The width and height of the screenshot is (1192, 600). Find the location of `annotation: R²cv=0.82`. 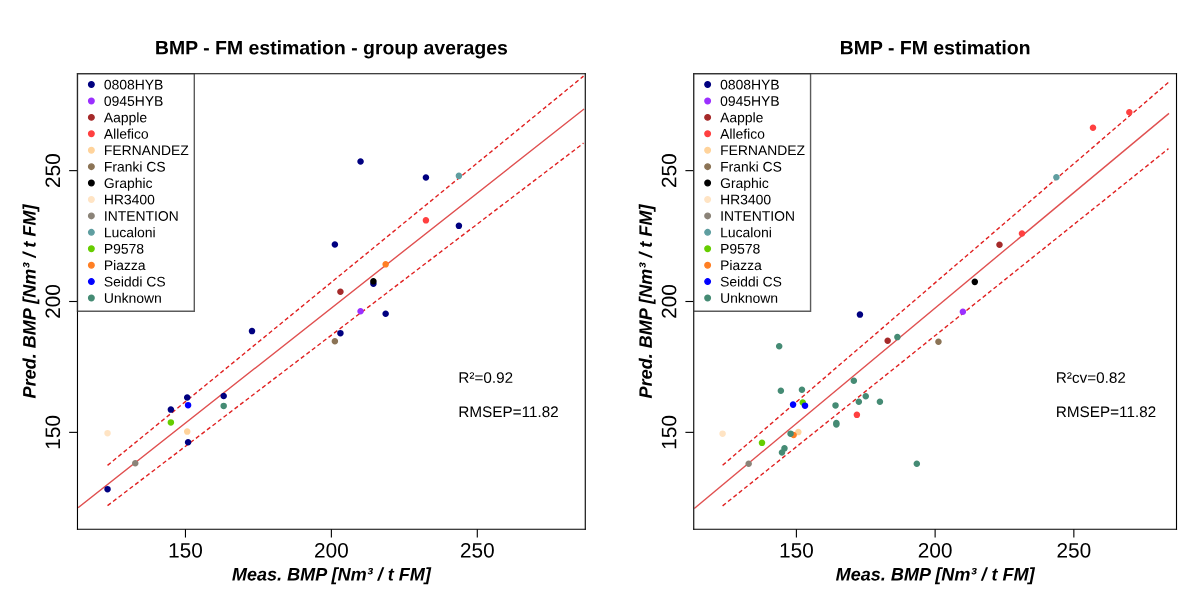

annotation: R²cv=0.82 is located at coordinates (1091, 378).